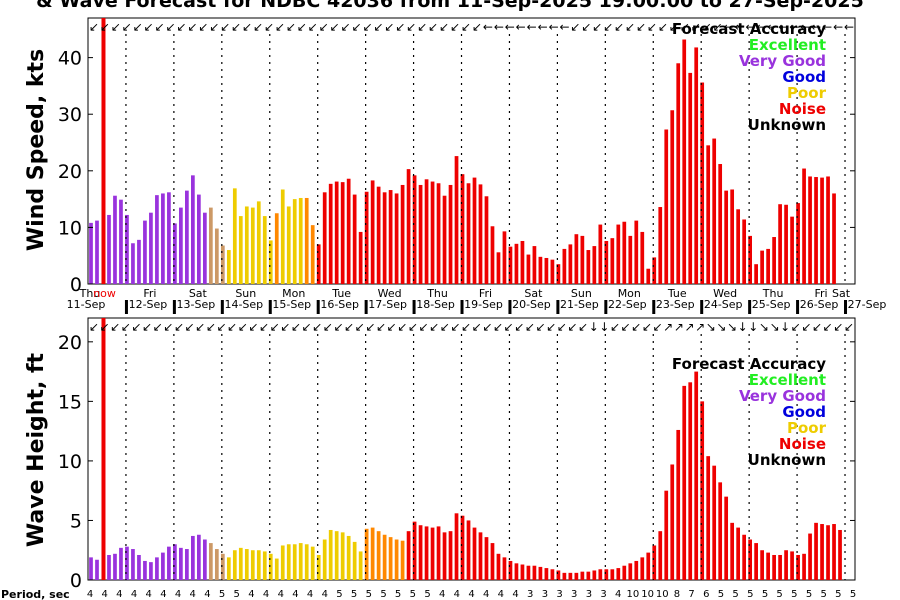 This screenshot has height=600, width=900. Describe the element at coordinates (603, 594) in the screenshot. I see `period-value: 3` at that location.